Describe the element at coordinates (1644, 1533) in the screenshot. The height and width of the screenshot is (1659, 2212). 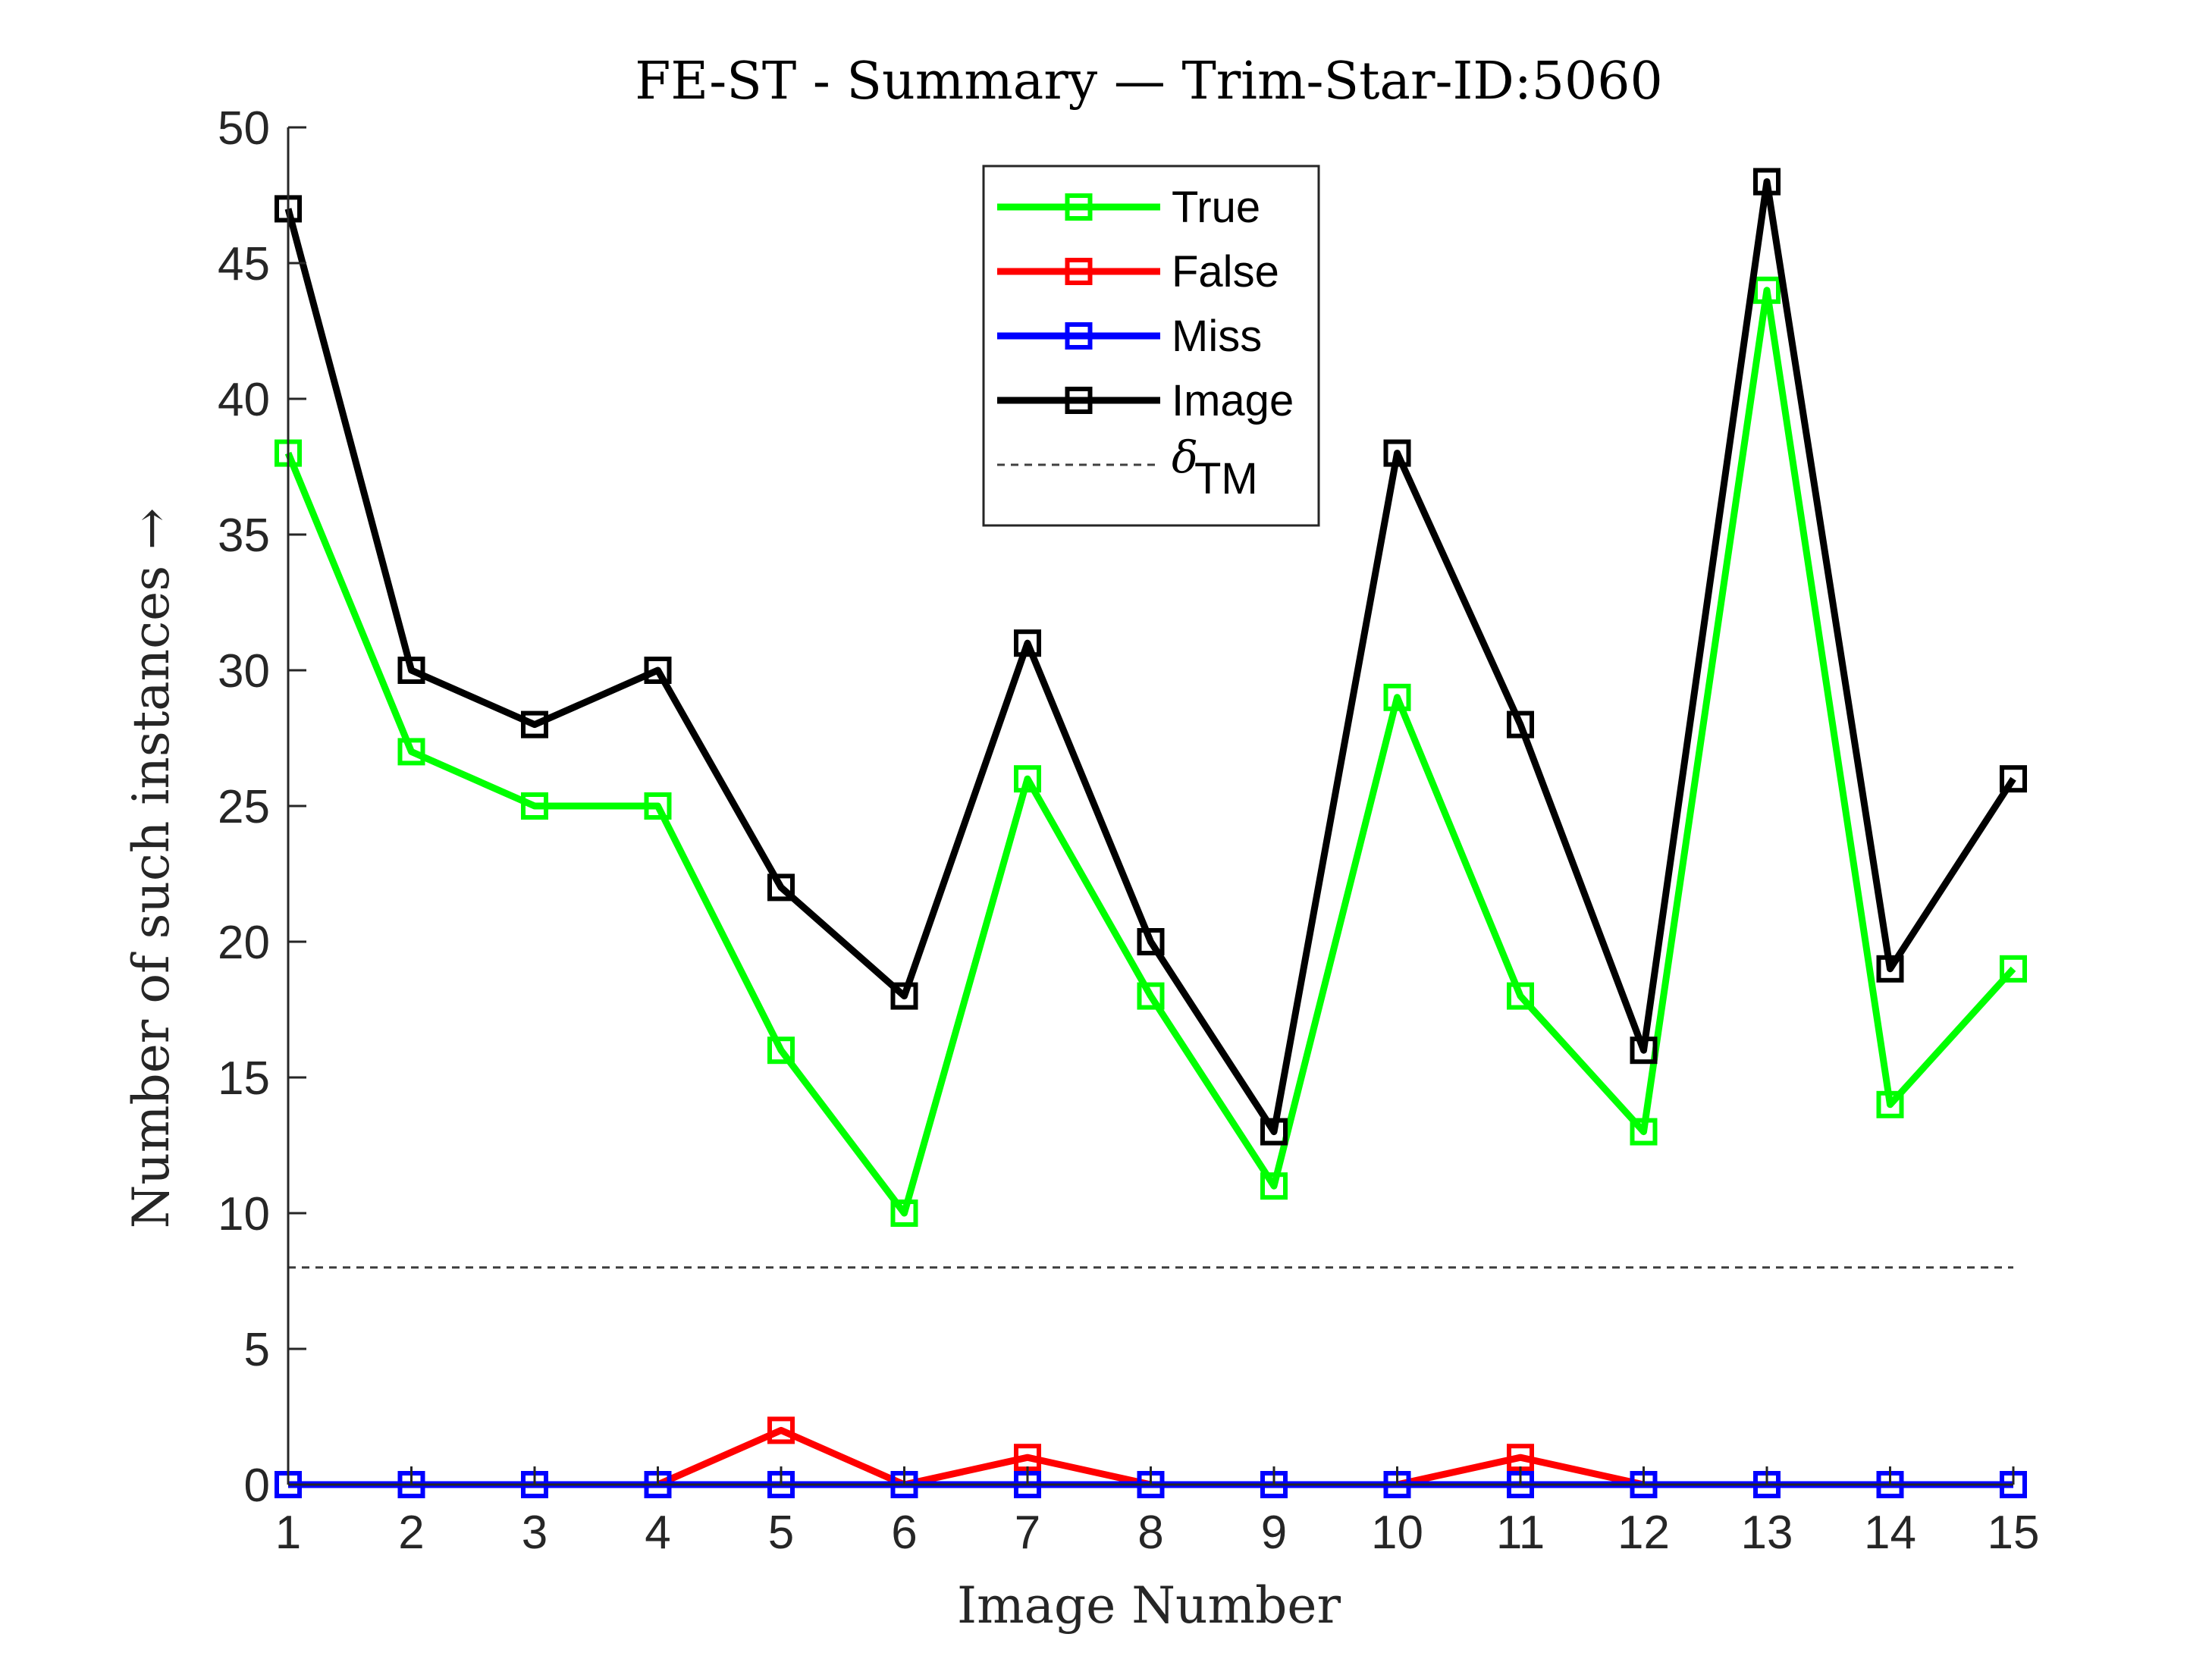
I see `x-tick-label: 12` at that location.